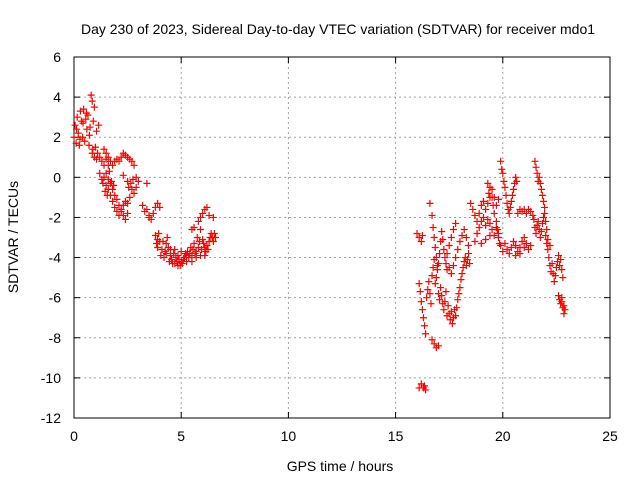 Image resolution: width=640 pixels, height=480 pixels. What do you see at coordinates (55, 338) in the screenshot?
I see `y-tick-label: -8` at bounding box center [55, 338].